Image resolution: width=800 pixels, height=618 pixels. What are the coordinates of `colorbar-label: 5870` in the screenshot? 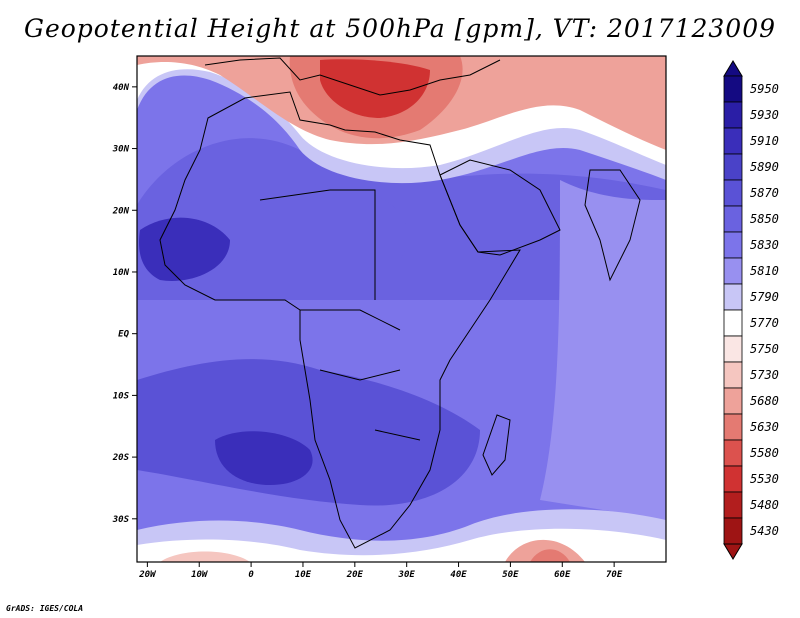 It's located at (764, 193).